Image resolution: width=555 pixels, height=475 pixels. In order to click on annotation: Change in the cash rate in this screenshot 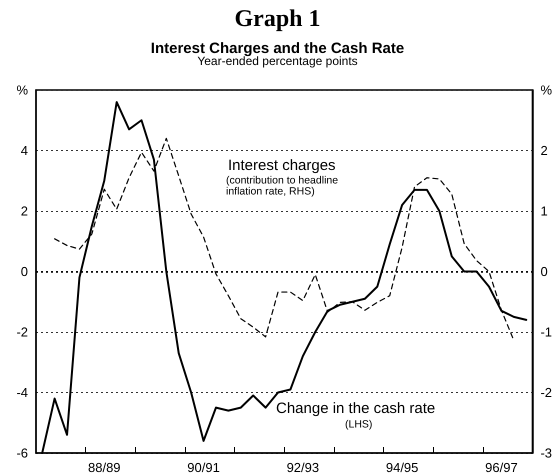, I will do `click(356, 408)`.